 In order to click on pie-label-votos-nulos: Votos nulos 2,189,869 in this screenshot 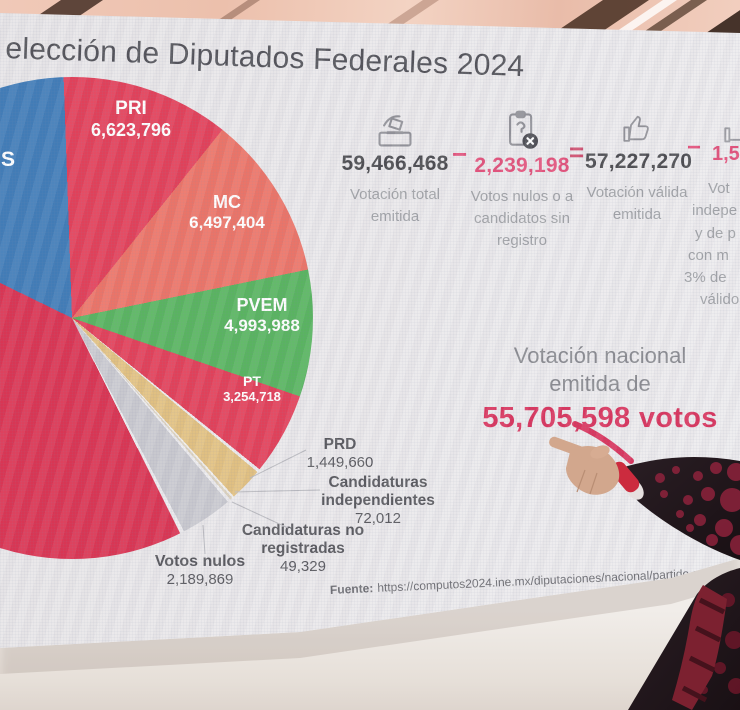, I will do `click(200, 571)`.